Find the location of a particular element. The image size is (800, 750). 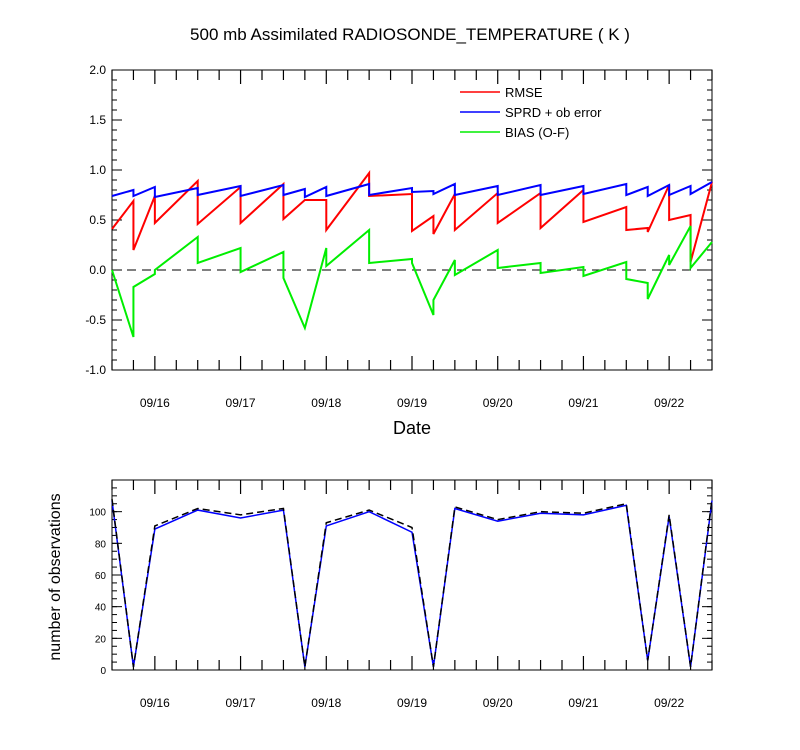

y-tick-label: 0.0 is located at coordinates (97, 270).